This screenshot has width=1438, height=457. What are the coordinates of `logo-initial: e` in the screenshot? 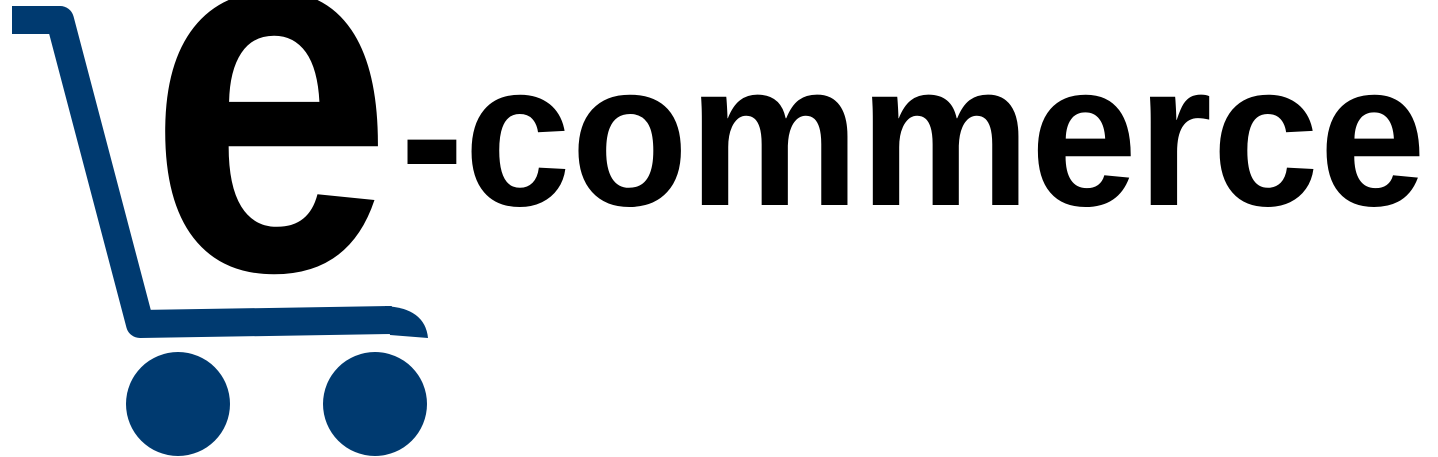 It's located at (270, 189).